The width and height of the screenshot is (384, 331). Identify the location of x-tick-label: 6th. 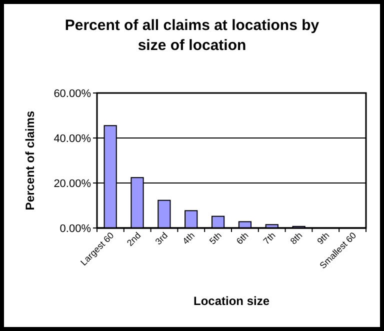
(242, 238).